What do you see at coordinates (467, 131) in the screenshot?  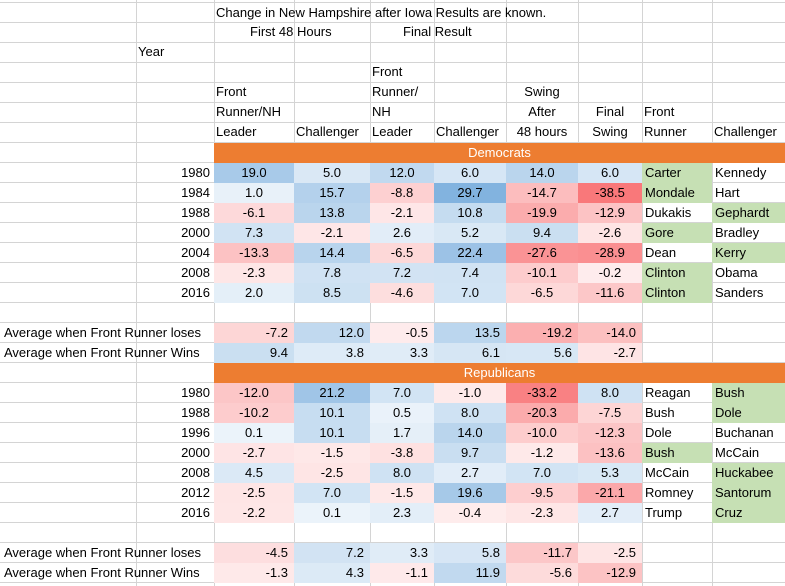 I see `col-header-challenger-final: Challenger` at bounding box center [467, 131].